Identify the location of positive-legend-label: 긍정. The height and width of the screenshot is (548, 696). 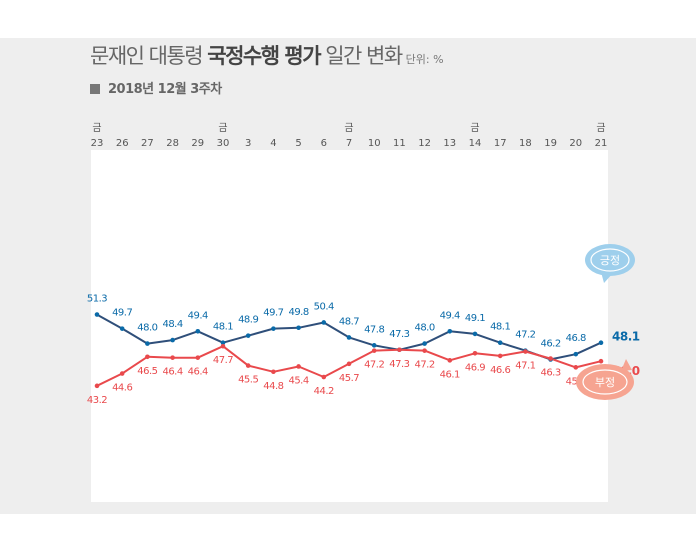
(610, 260).